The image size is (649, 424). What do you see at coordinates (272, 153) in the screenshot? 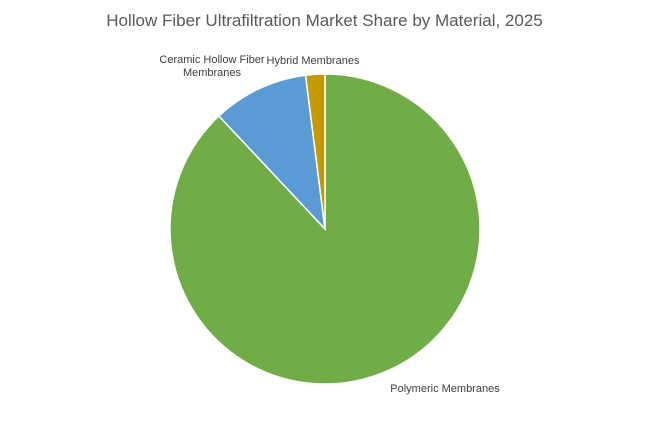
I see `pie-slice-ceramic-hollow-fiber-membranes` at bounding box center [272, 153].